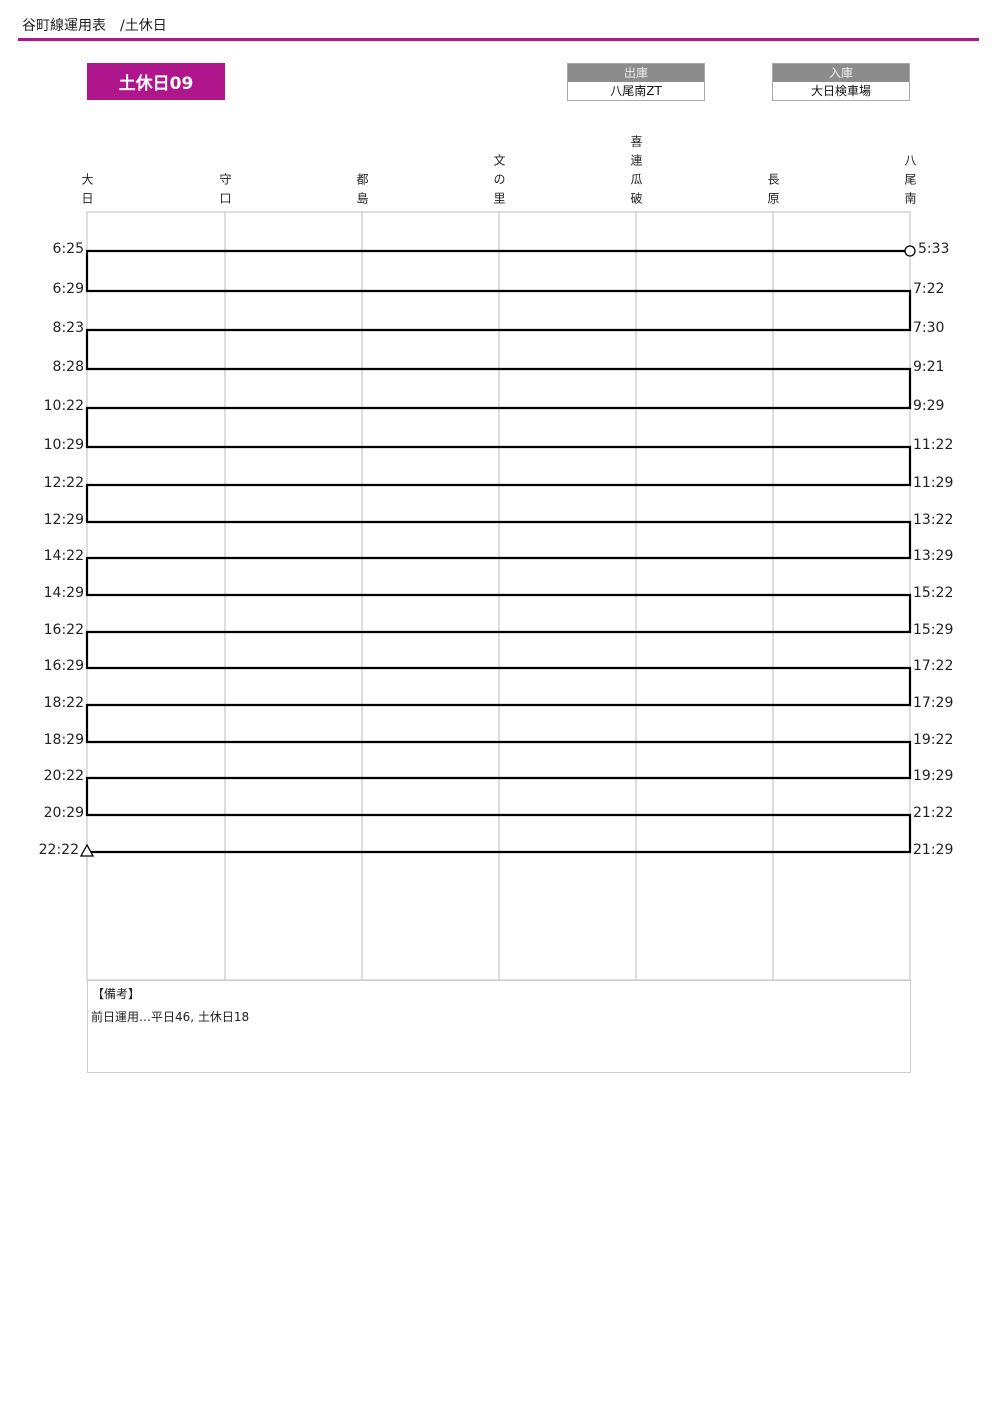 The height and width of the screenshot is (1414, 1000). What do you see at coordinates (58, 850) in the screenshot?
I see `left-time: 22:22` at bounding box center [58, 850].